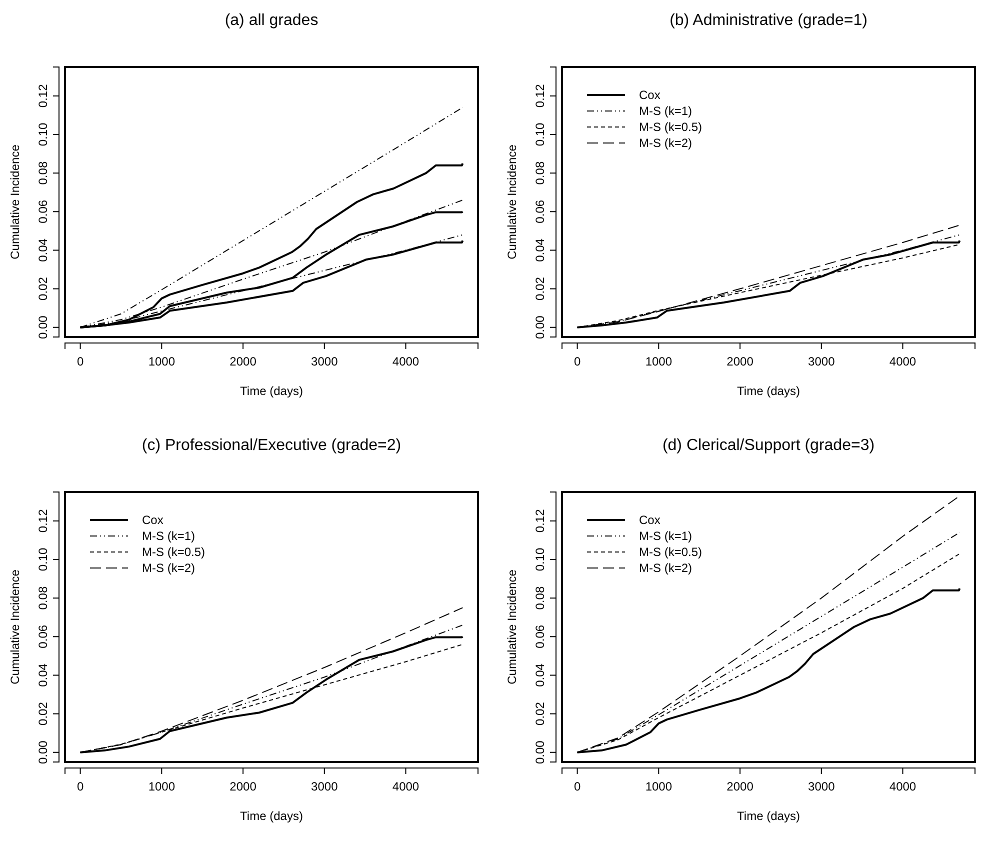 The image size is (983, 851). What do you see at coordinates (271, 20) in the screenshot?
I see `chart-title: (a) all grades` at bounding box center [271, 20].